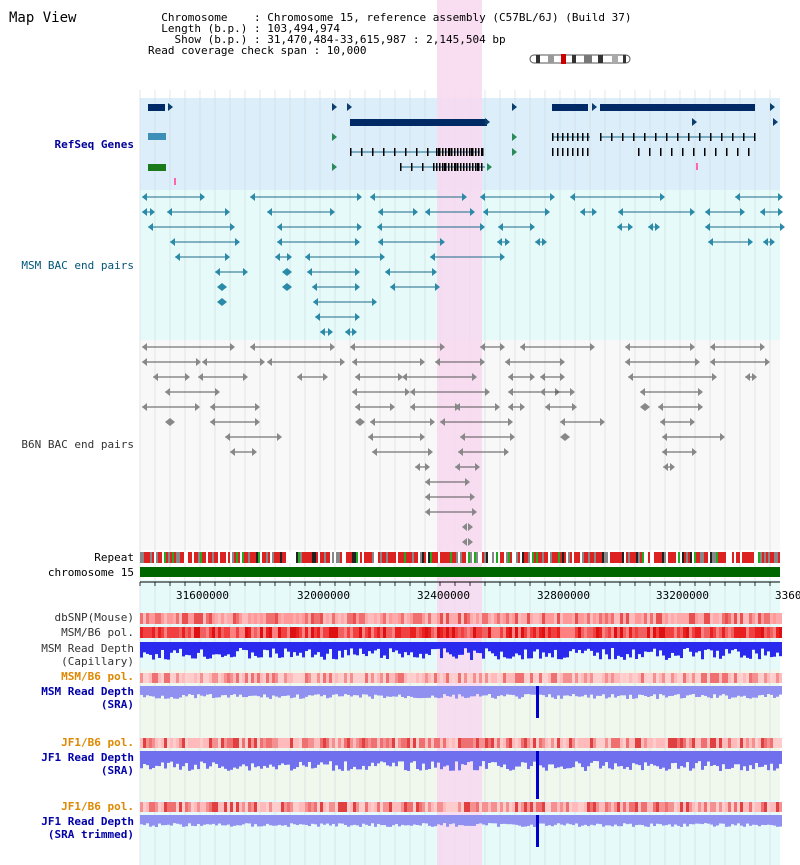  I want to click on track-label-dbsnp: dbSNP(Mouse), so click(94, 617).